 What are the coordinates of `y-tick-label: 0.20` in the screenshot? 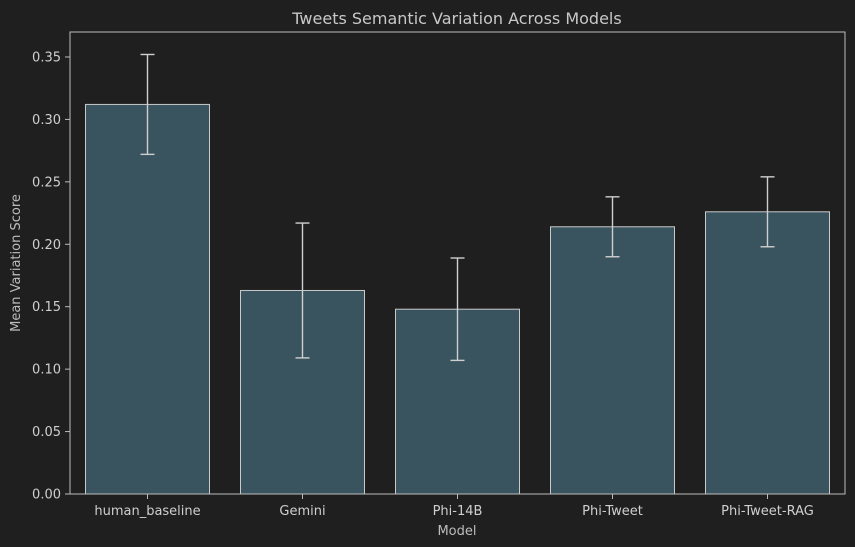 It's located at (46, 245).